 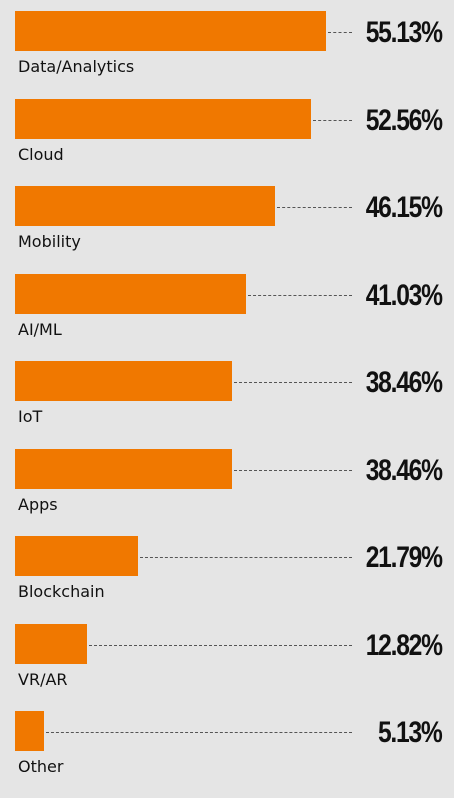 I want to click on category-label: Mobility, so click(x=49, y=241).